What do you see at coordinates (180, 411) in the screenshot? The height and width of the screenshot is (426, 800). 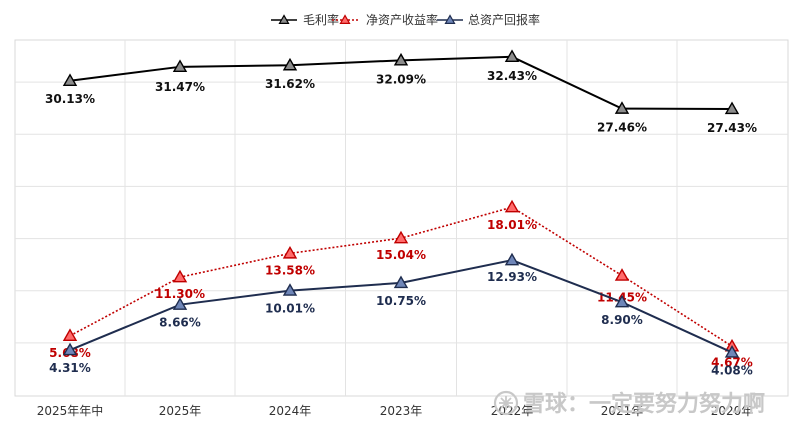 I see `x-tick-label: 2025年` at bounding box center [180, 411].